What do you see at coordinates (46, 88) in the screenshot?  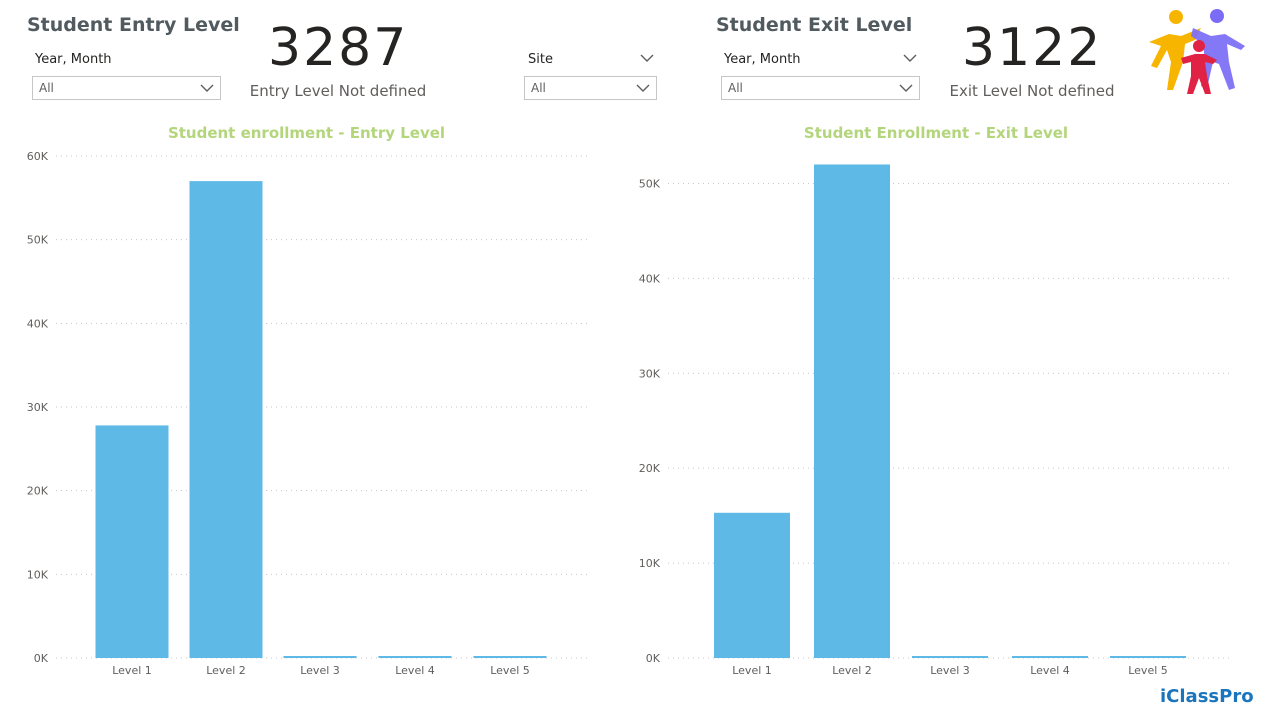 I see `entry-year-month-value: All` at bounding box center [46, 88].